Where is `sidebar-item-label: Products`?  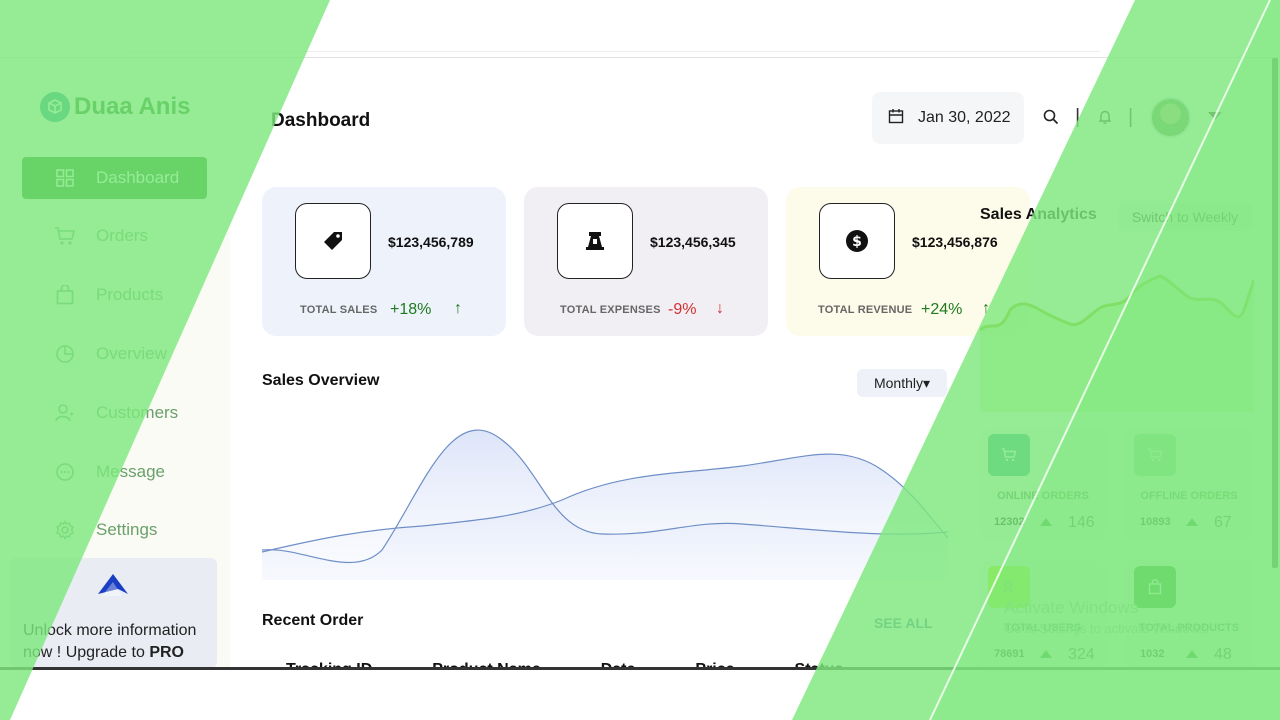
sidebar-item-label: Products is located at coordinates (130, 294).